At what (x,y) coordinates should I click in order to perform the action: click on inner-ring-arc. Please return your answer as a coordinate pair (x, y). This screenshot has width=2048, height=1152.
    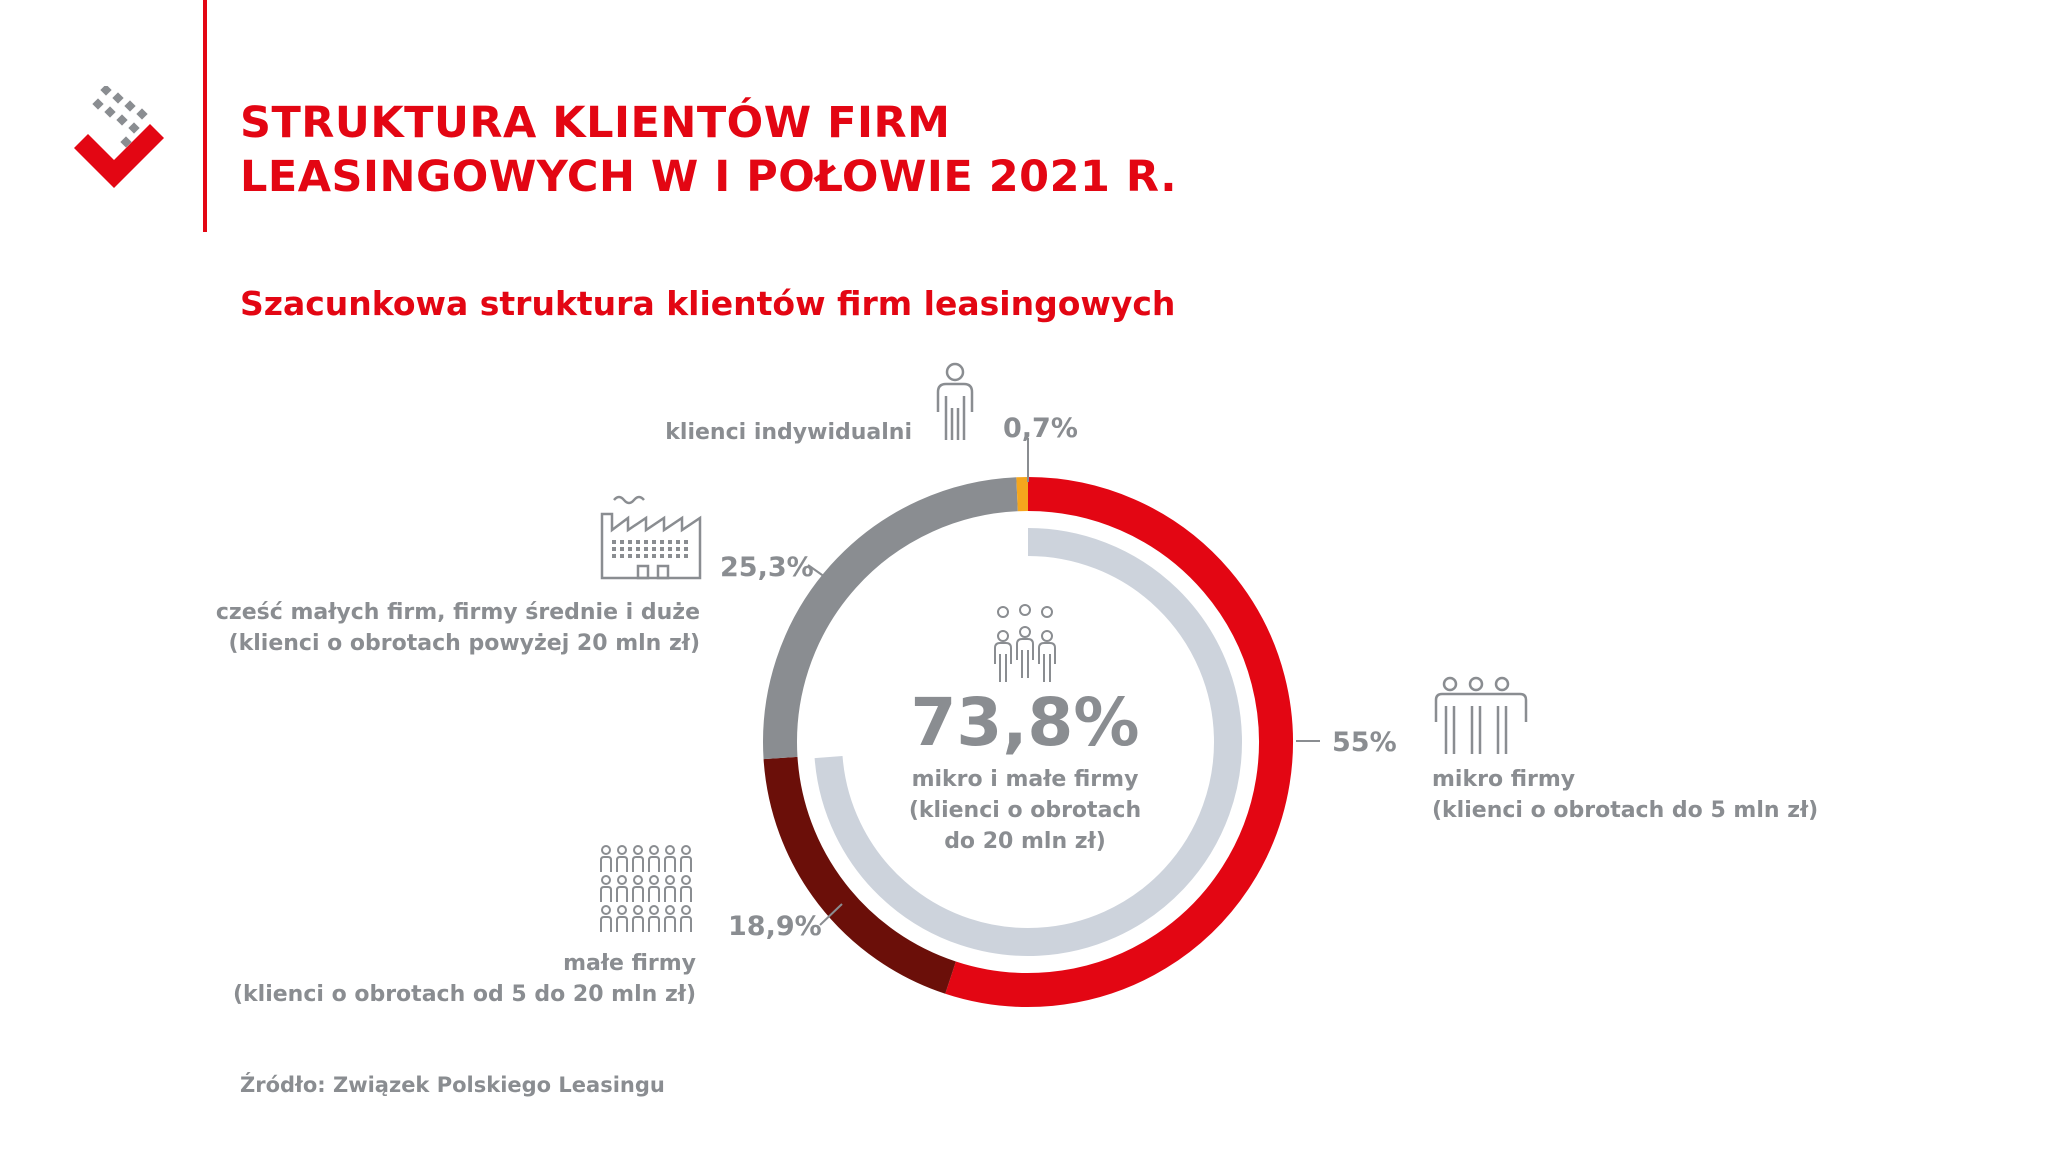
    Looking at the image, I should click on (1028, 742).